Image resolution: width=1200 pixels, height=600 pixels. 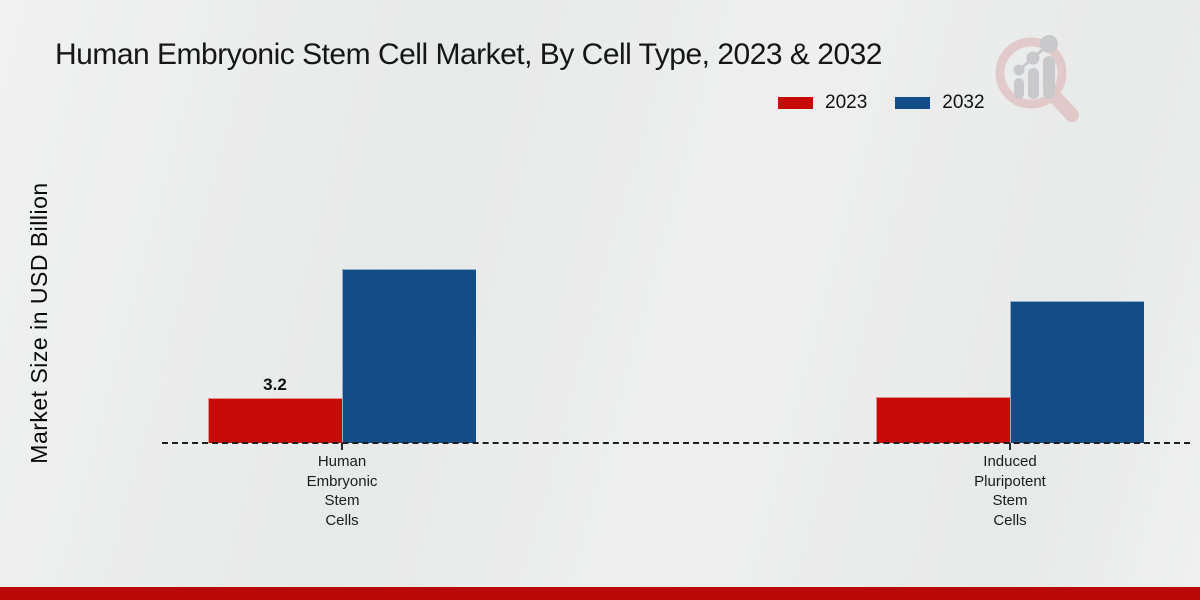 I want to click on bar-2032-human-embryonic-stem-cells, so click(x=409, y=356).